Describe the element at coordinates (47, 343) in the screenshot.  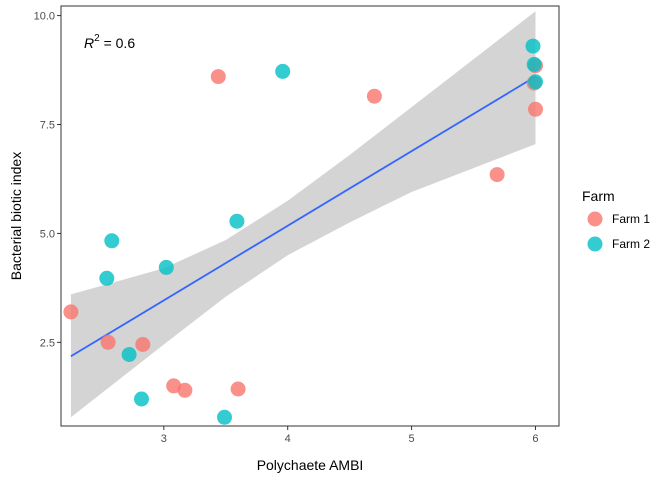
I see `y-tick-label: 2.5` at that location.